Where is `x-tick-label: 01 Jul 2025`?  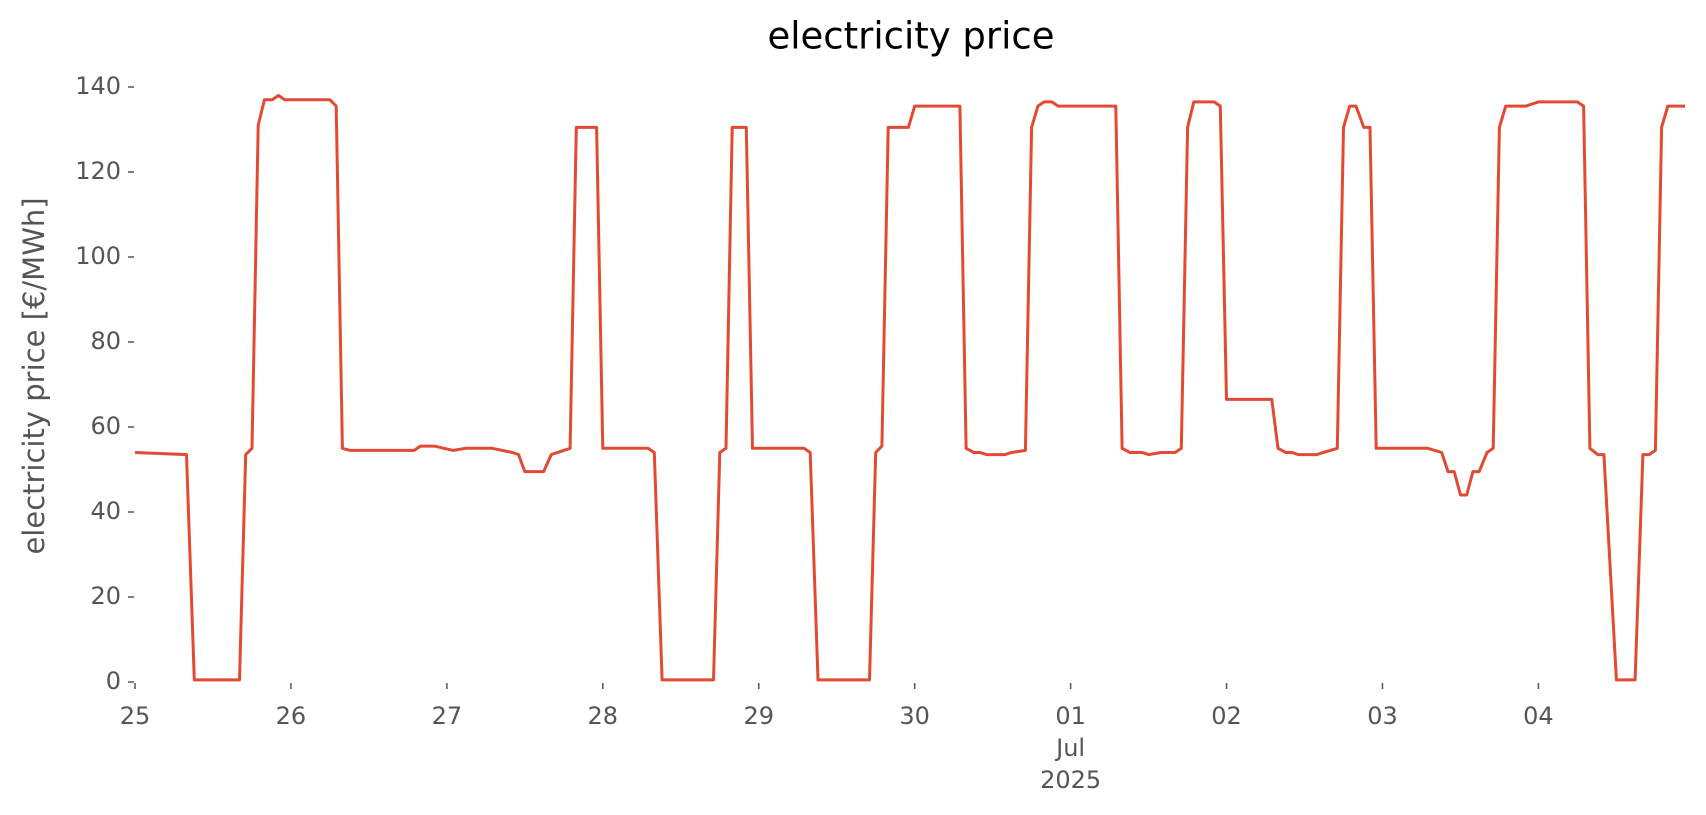 x-tick-label: 01 Jul 2025 is located at coordinates (1070, 748).